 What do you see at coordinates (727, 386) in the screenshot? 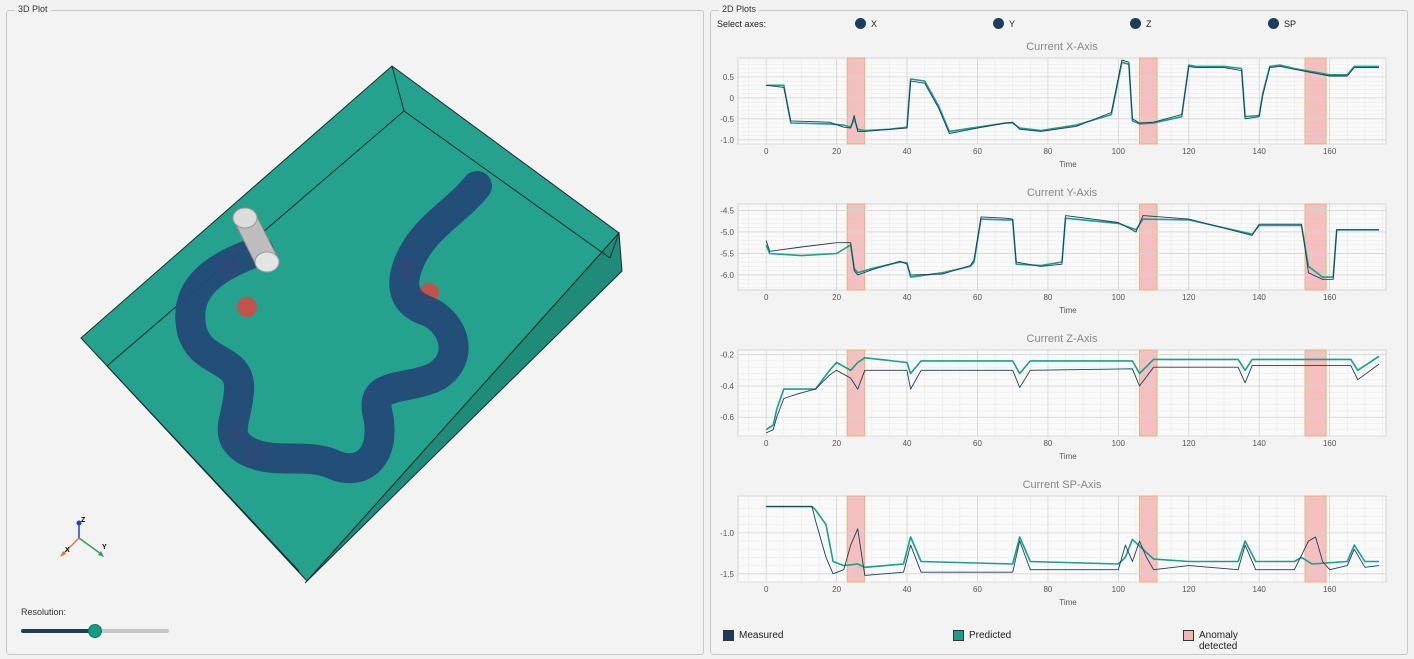
I see `y-tick-label: -0.4` at bounding box center [727, 386].